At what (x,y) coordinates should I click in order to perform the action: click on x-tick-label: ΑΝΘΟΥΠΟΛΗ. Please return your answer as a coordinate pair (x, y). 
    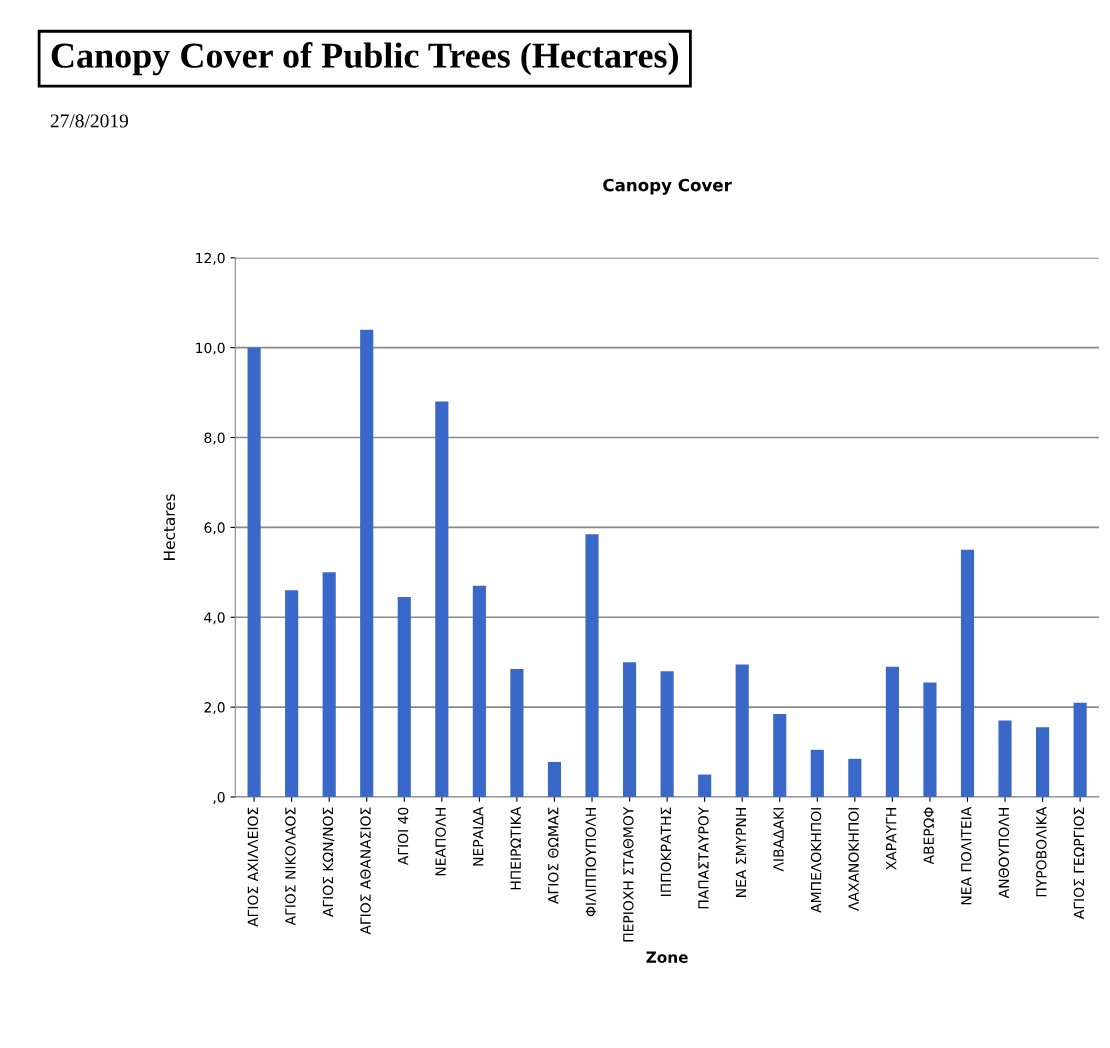
    Looking at the image, I should click on (1004, 853).